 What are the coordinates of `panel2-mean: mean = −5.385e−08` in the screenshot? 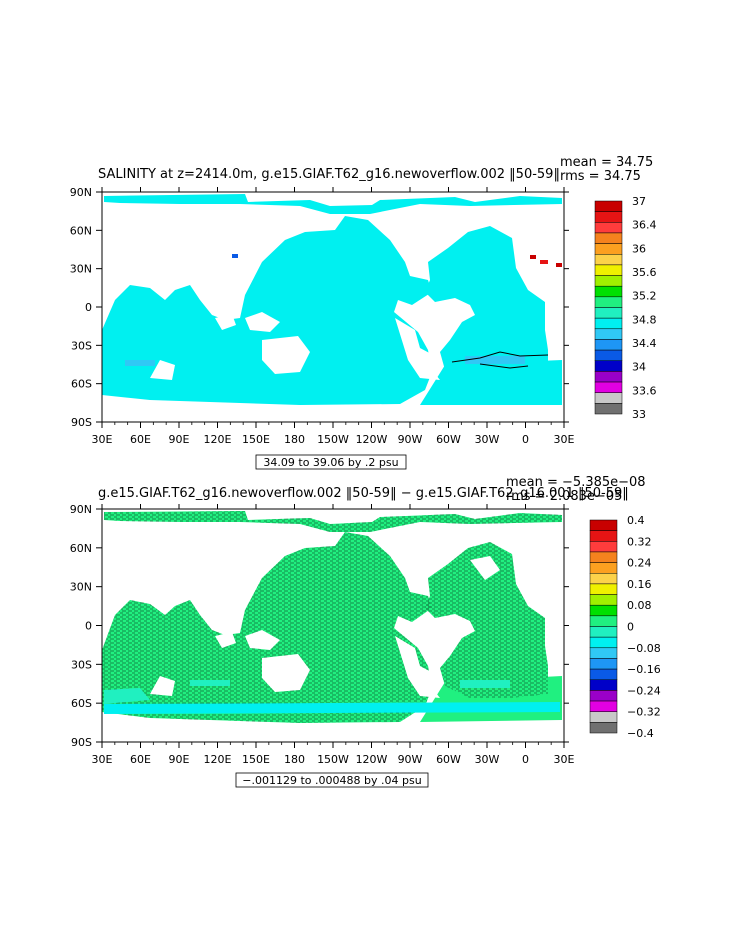 It's located at (576, 482).